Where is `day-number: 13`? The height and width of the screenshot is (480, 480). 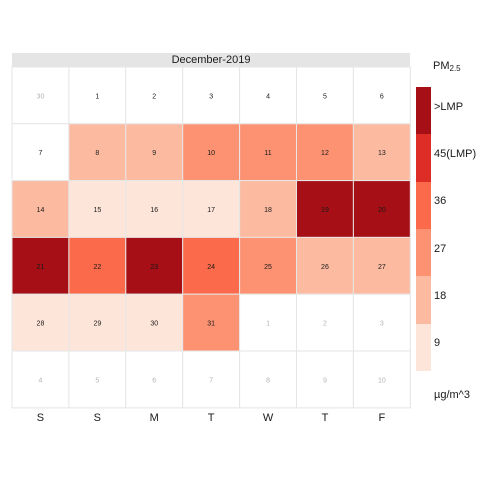 day-number: 13 is located at coordinates (382, 153).